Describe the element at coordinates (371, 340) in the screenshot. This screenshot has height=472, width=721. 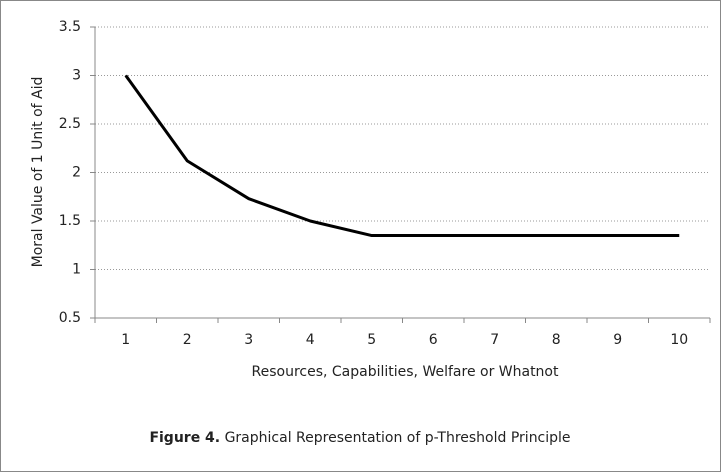
I see `x-tick-label: 5` at that location.